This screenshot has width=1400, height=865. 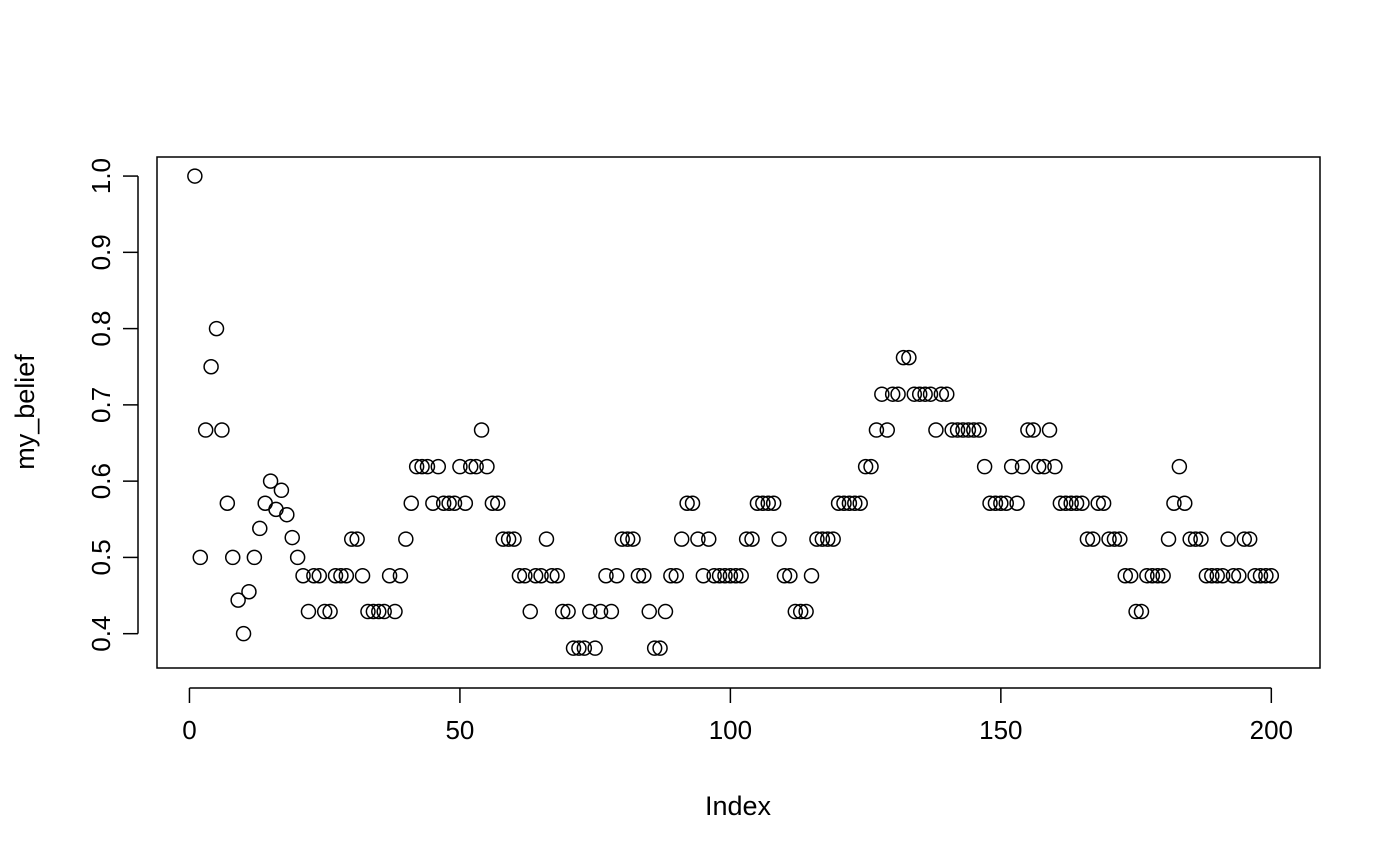 What do you see at coordinates (101, 481) in the screenshot?
I see `y-tick-label: 0.6` at bounding box center [101, 481].